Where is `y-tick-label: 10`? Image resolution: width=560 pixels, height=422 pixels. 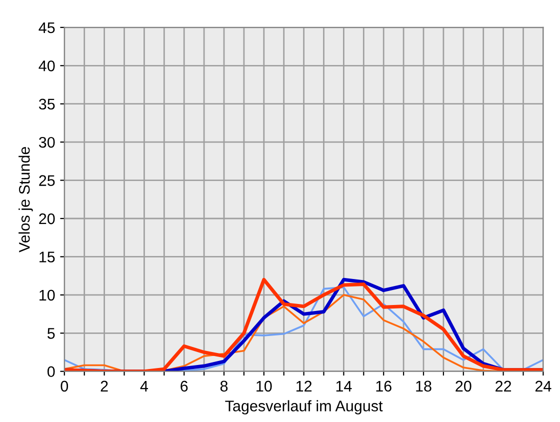 y-tick-label: 10 is located at coordinates (47, 295).